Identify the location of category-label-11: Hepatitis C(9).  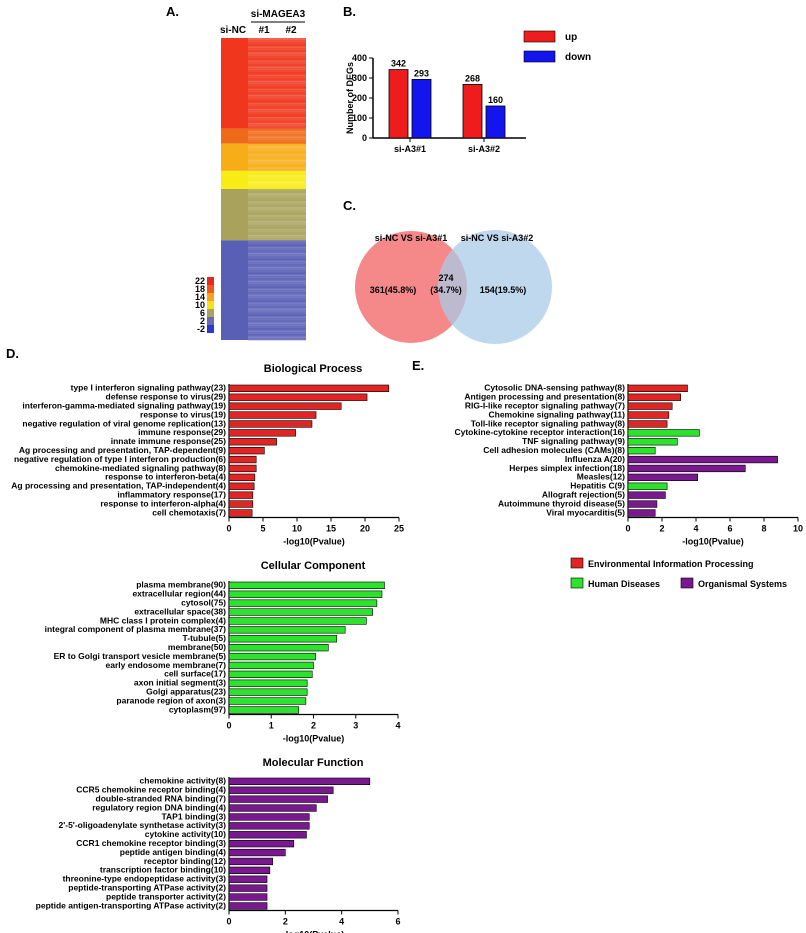
(597, 486).